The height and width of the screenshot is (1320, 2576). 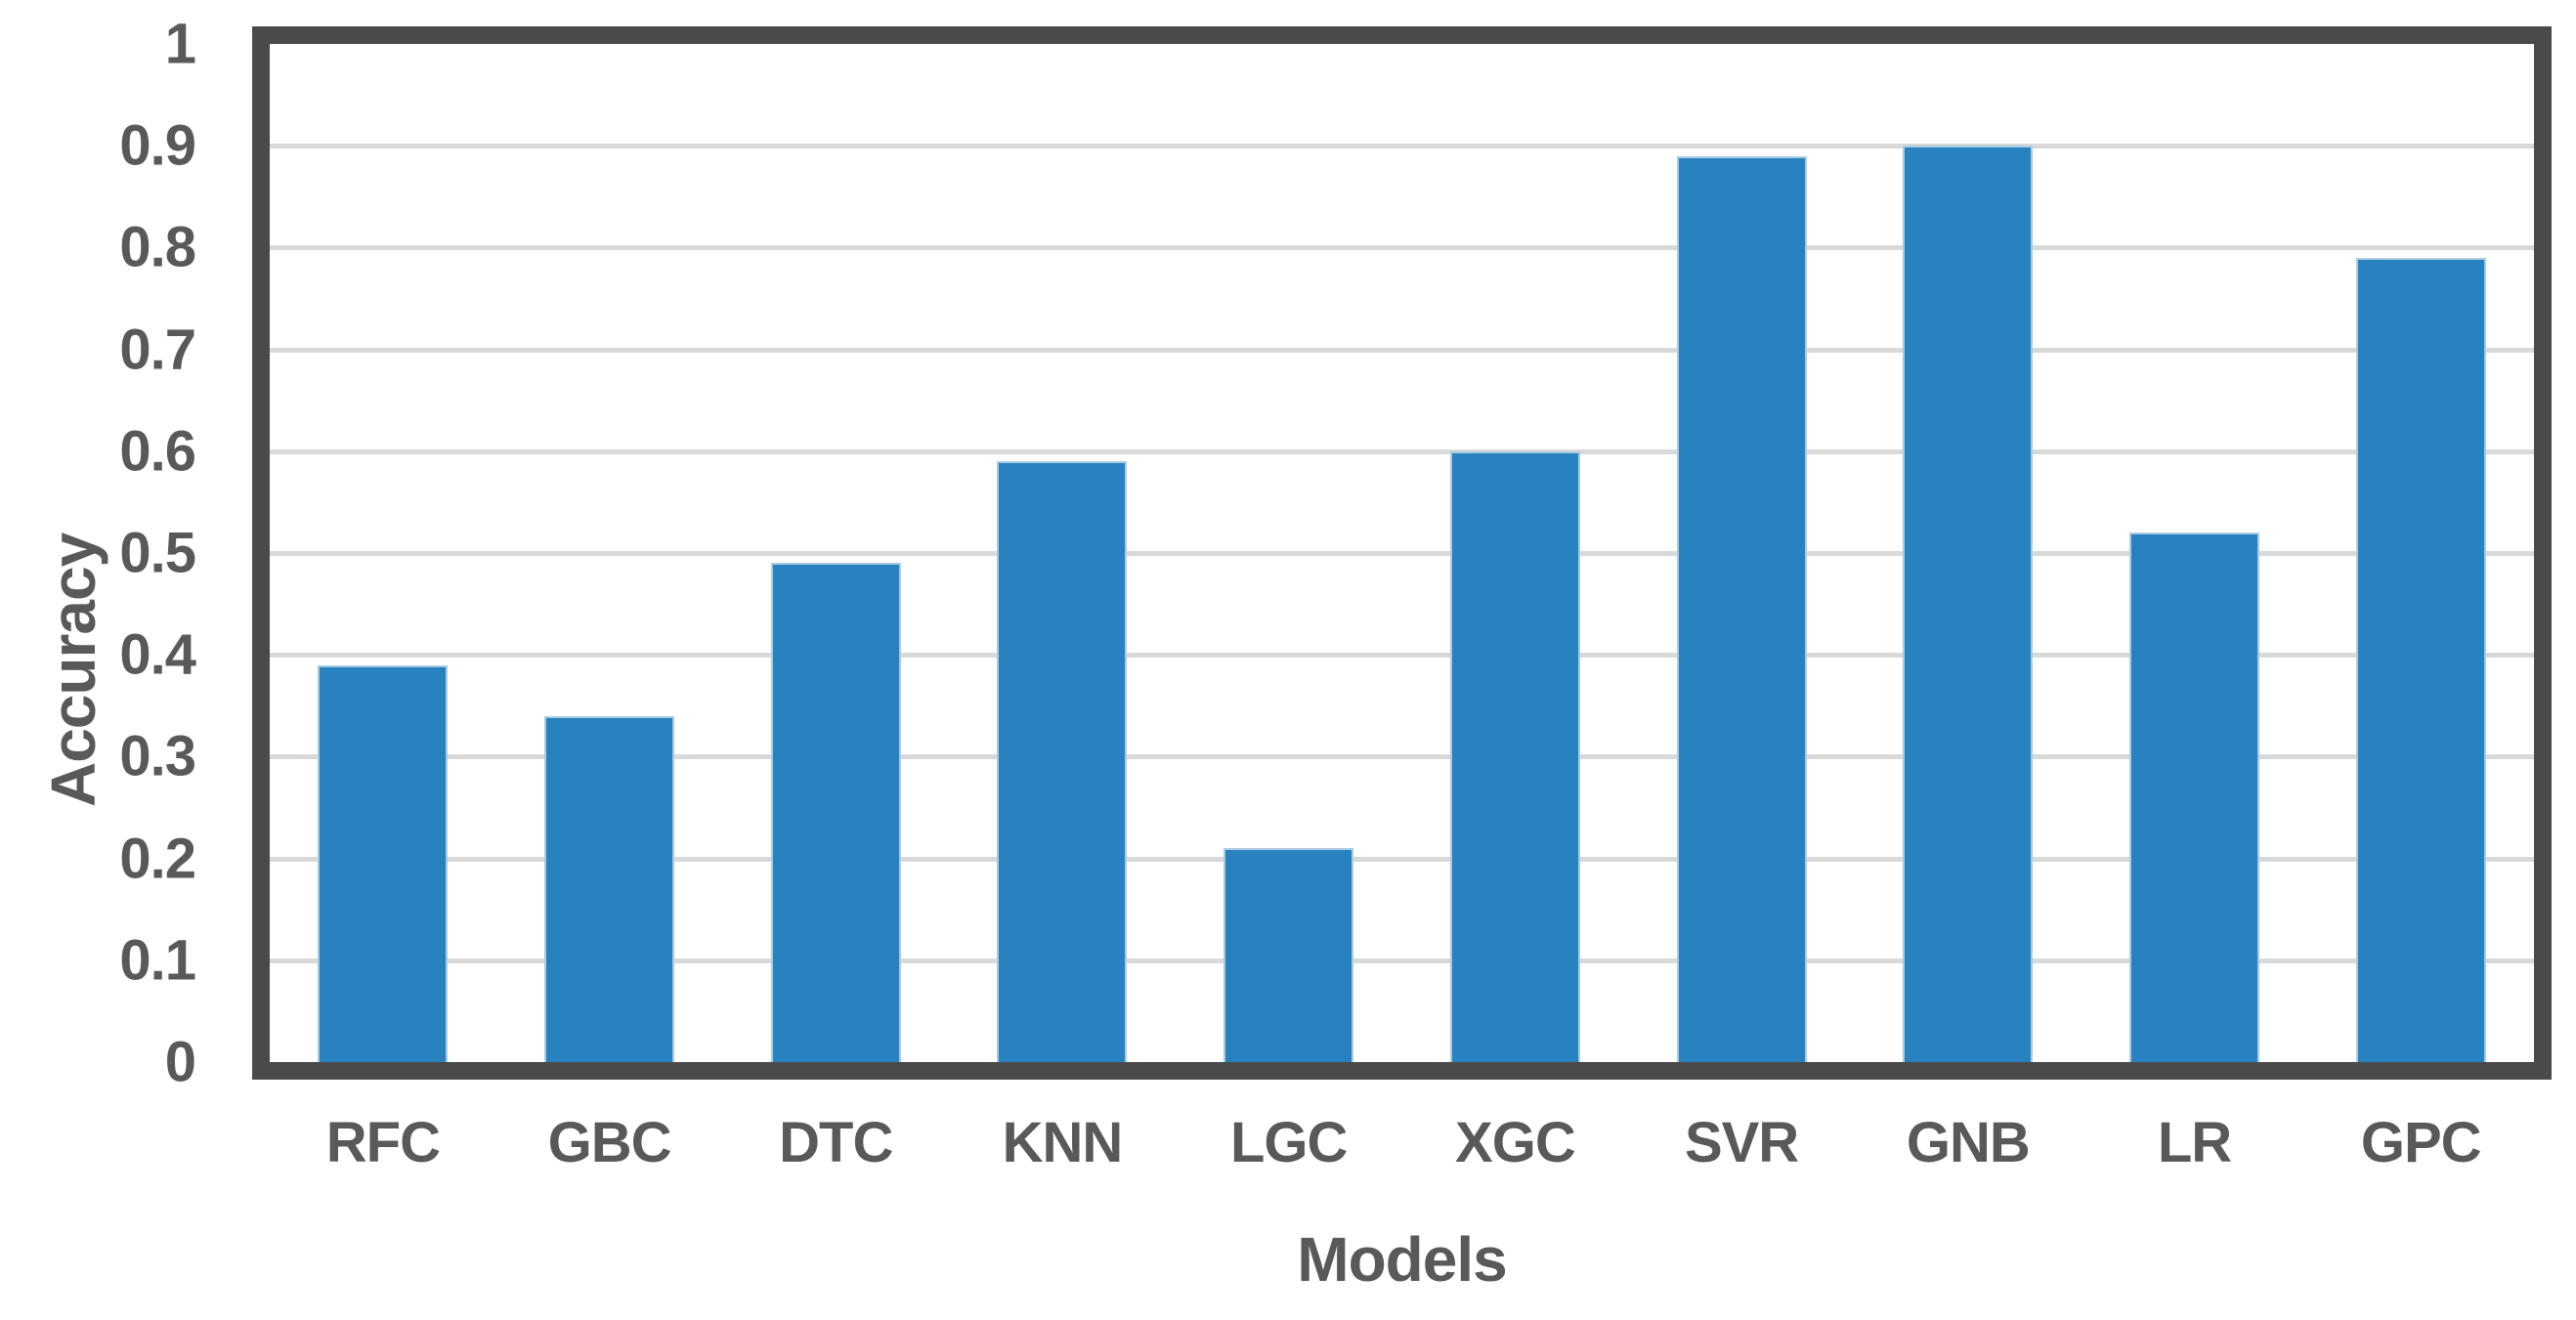 I want to click on y-tick-label-0: 0, so click(x=180, y=1062).